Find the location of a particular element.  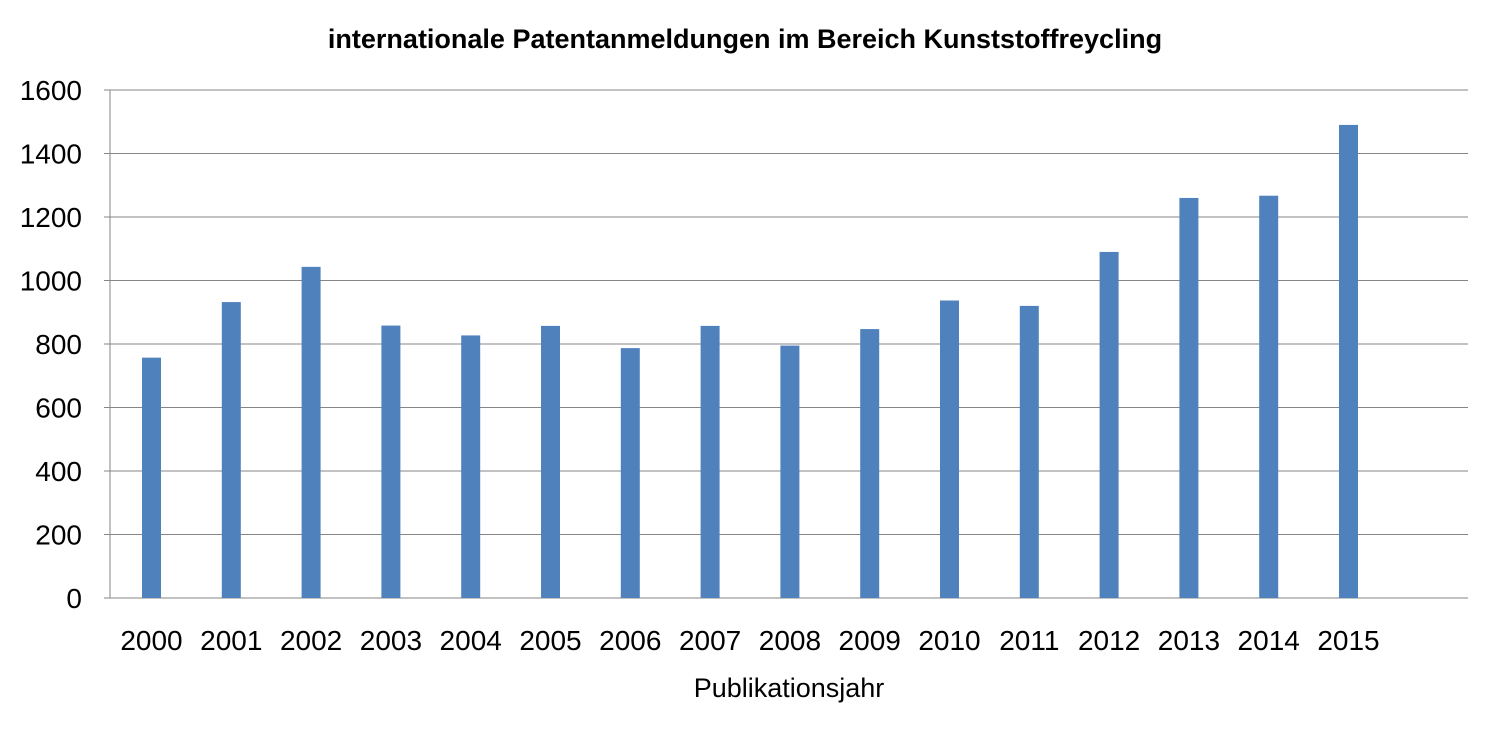

y-tick-label: 1400 is located at coordinates (51, 154).